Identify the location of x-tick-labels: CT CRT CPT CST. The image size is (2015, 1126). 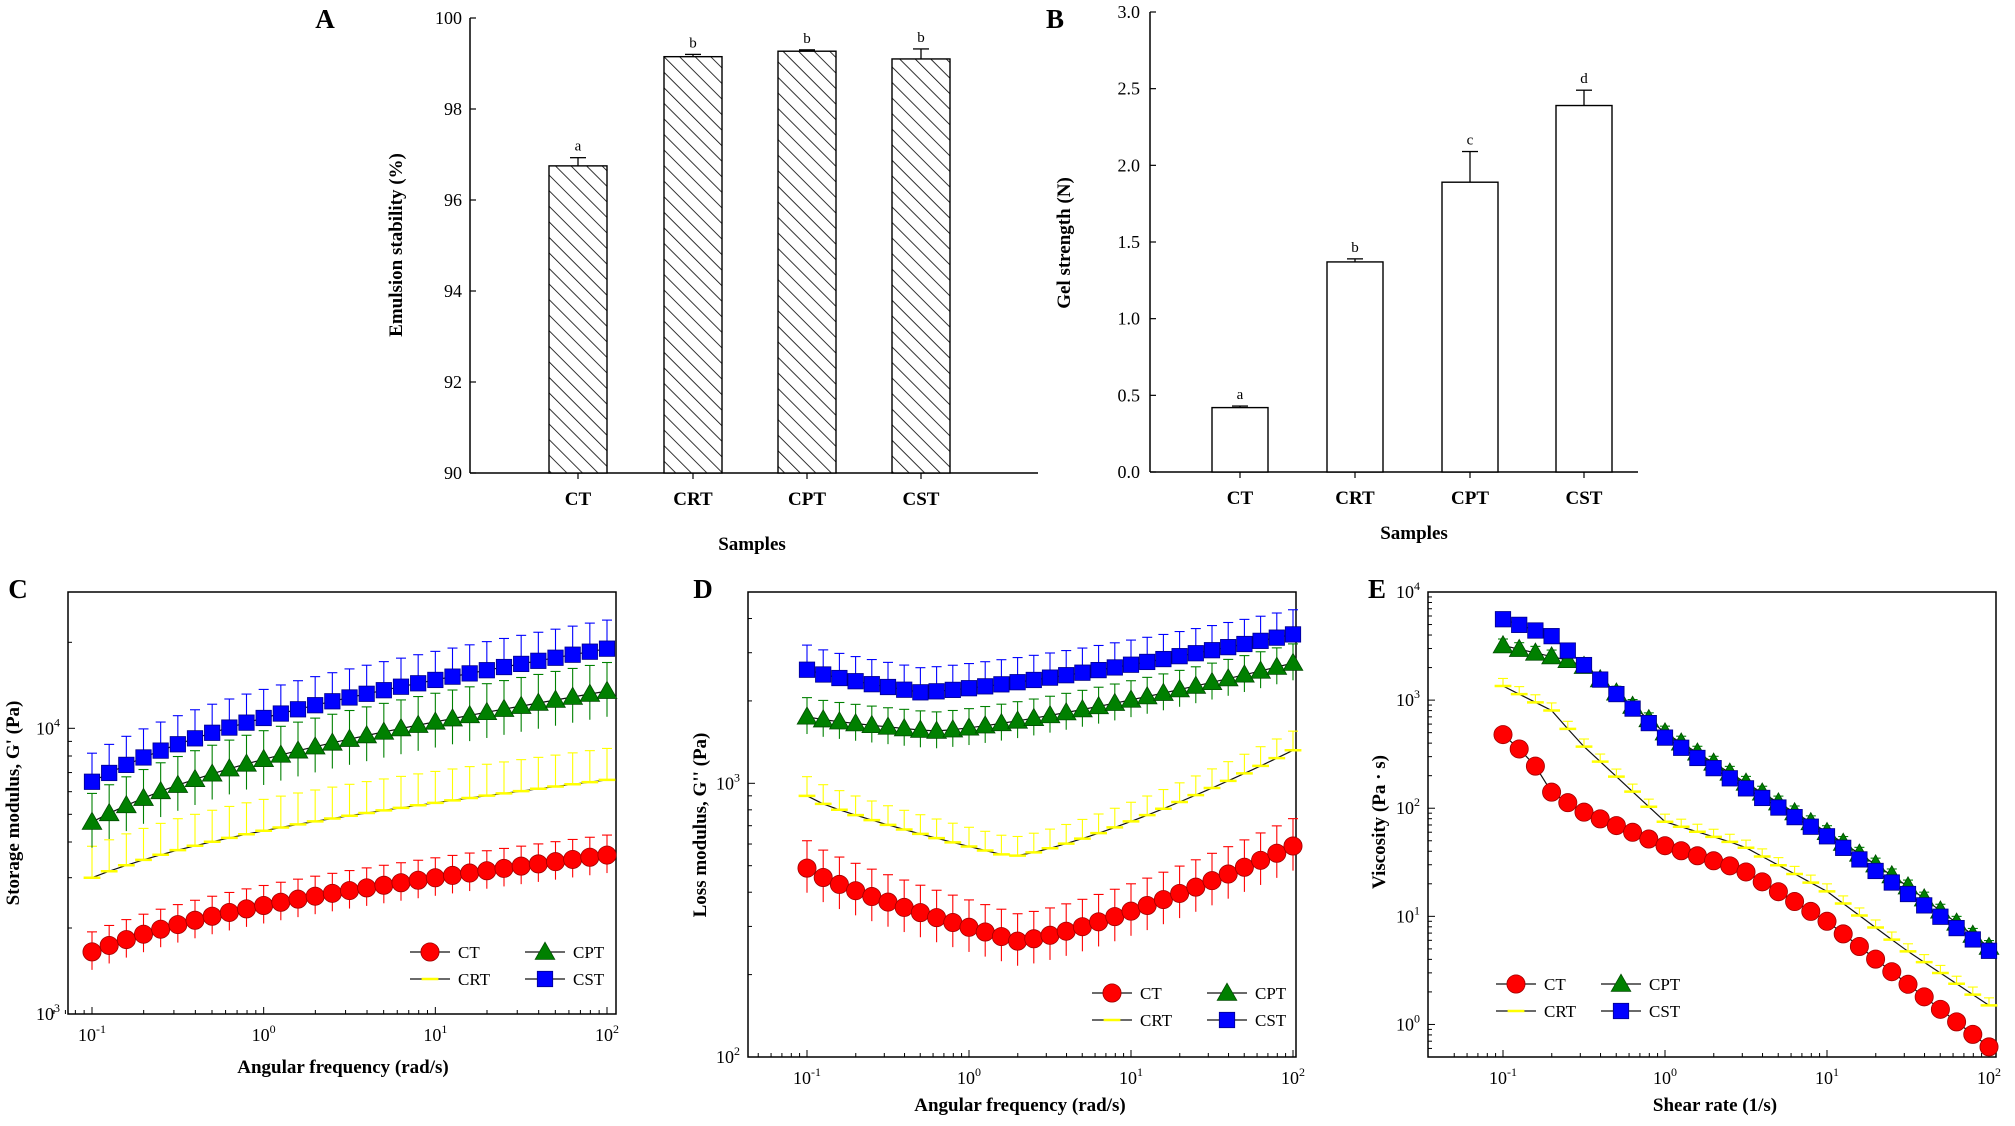
(752, 491).